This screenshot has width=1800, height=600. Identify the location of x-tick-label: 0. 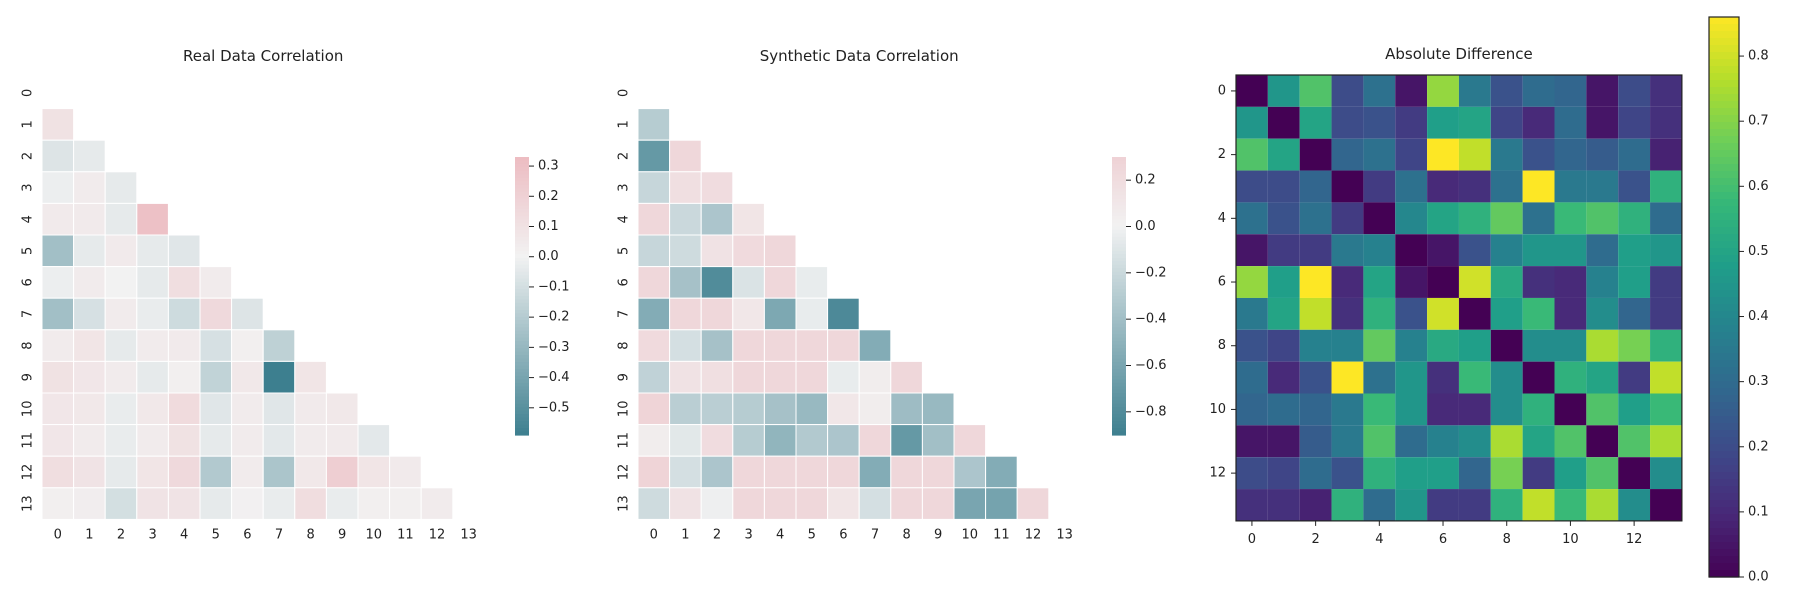
(1252, 539).